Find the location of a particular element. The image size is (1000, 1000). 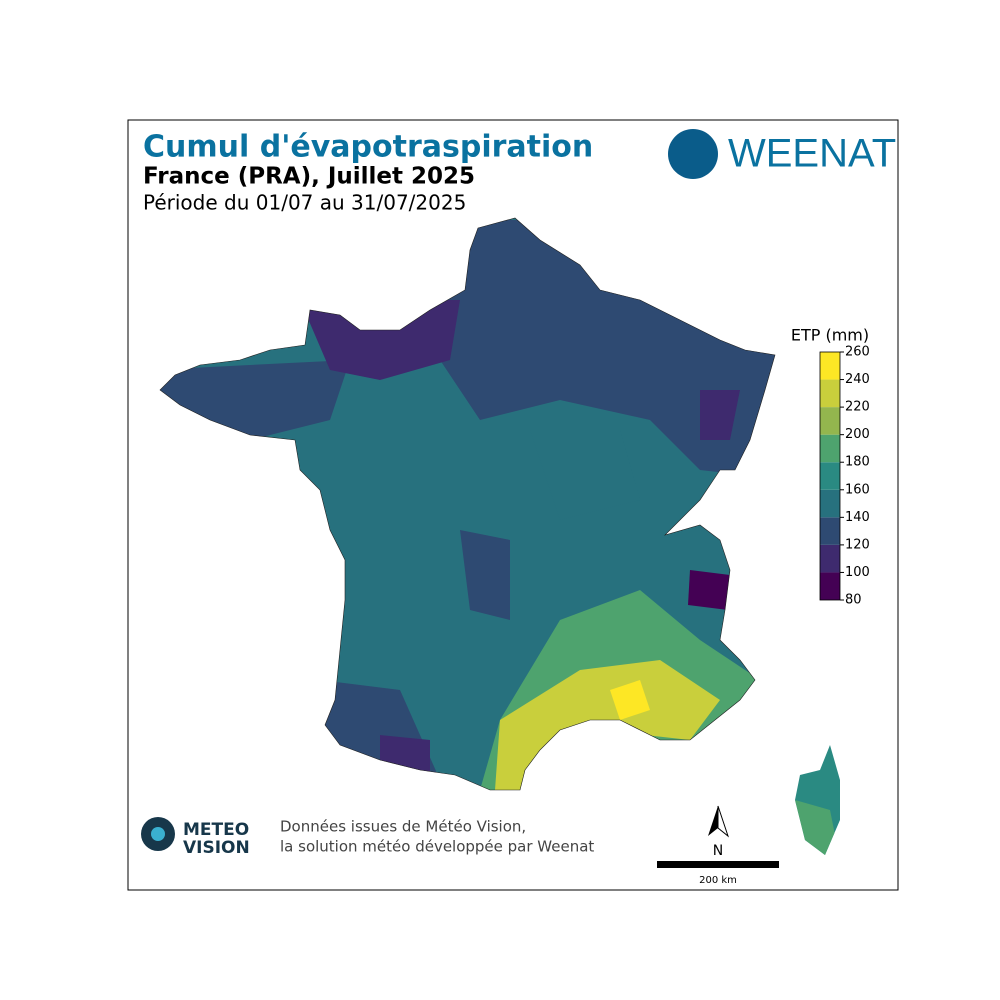

corsica-map is located at coordinates (817, 800).